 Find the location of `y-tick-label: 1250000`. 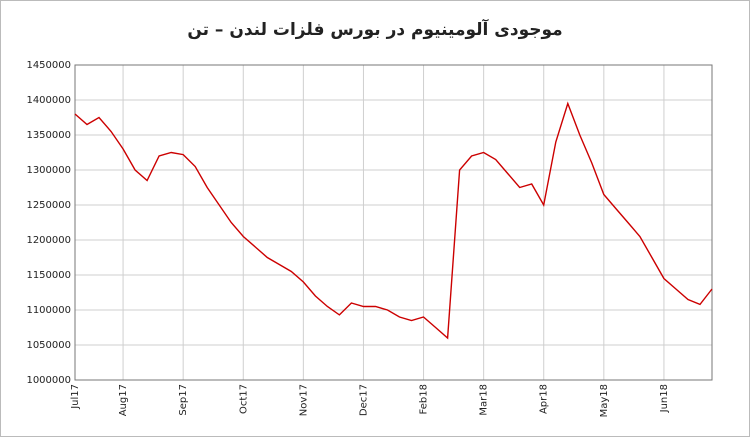

y-tick-label: 1250000 is located at coordinates (48, 205).